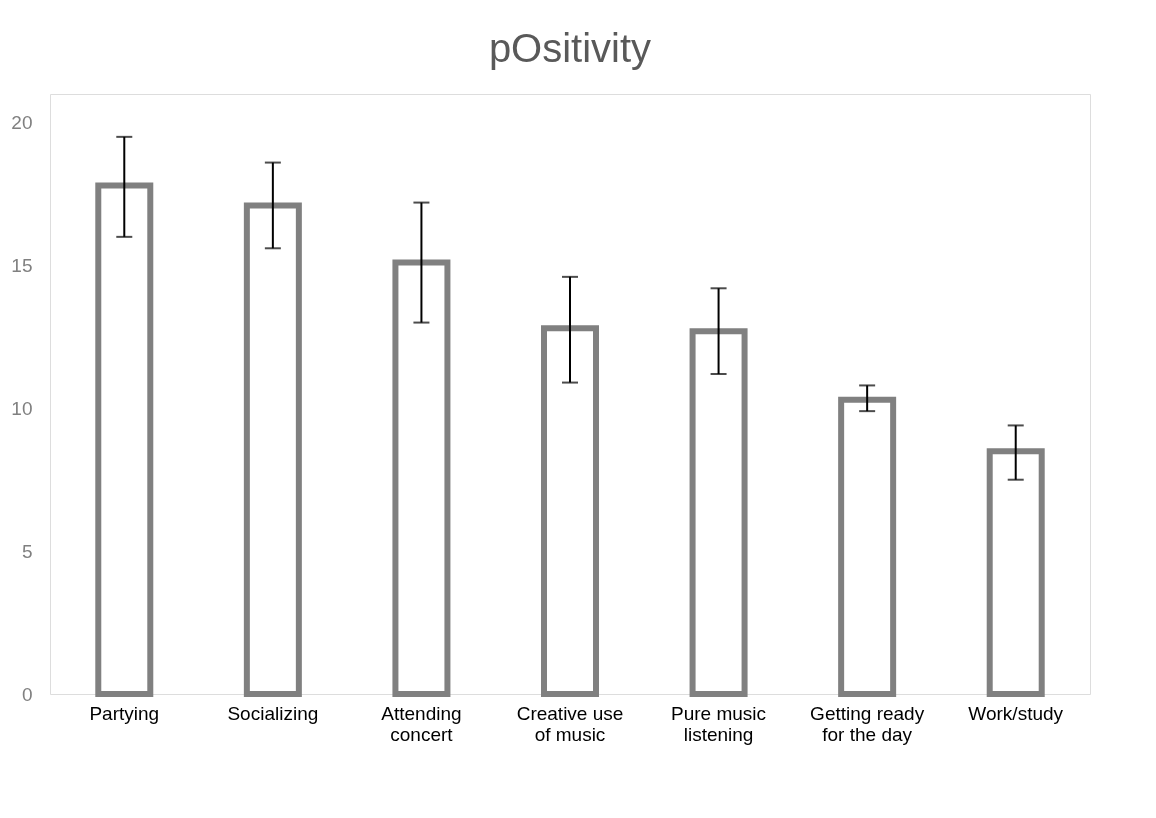 Image resolution: width=1156 pixels, height=818 pixels. Describe the element at coordinates (124, 713) in the screenshot. I see `x-tick-label: Partying` at that location.